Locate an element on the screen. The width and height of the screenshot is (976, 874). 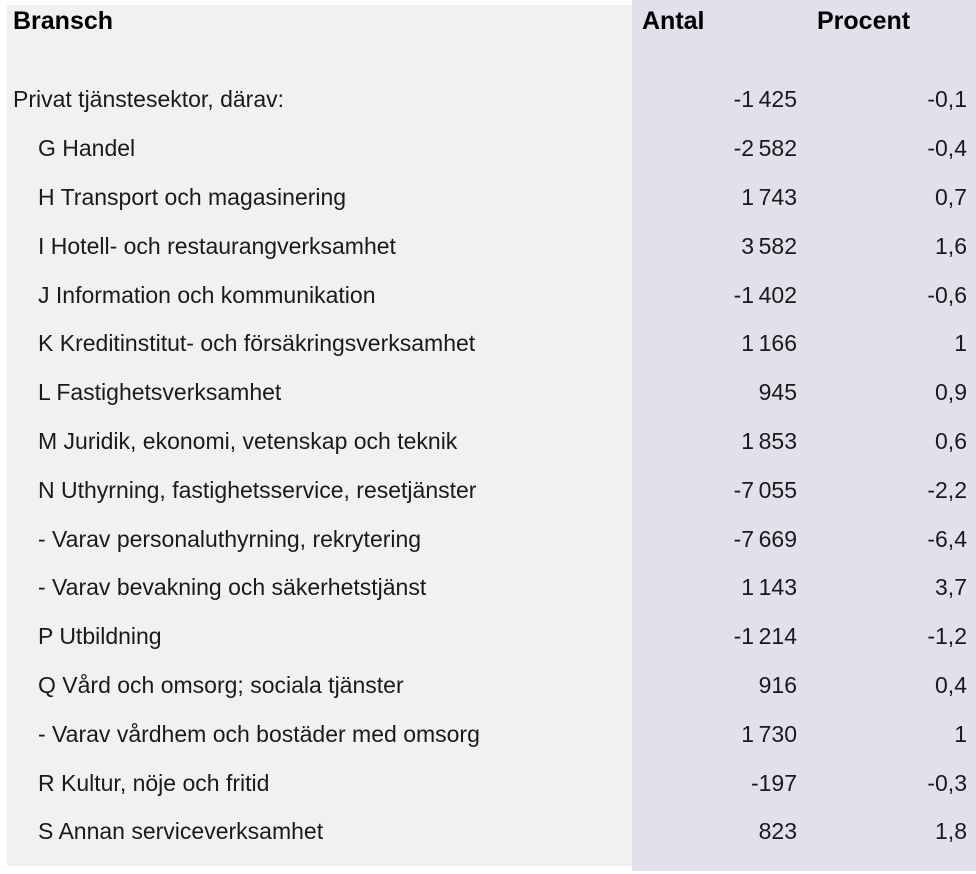
table-row: P Utbildning -1 214 -1,2 is located at coordinates (488, 636).